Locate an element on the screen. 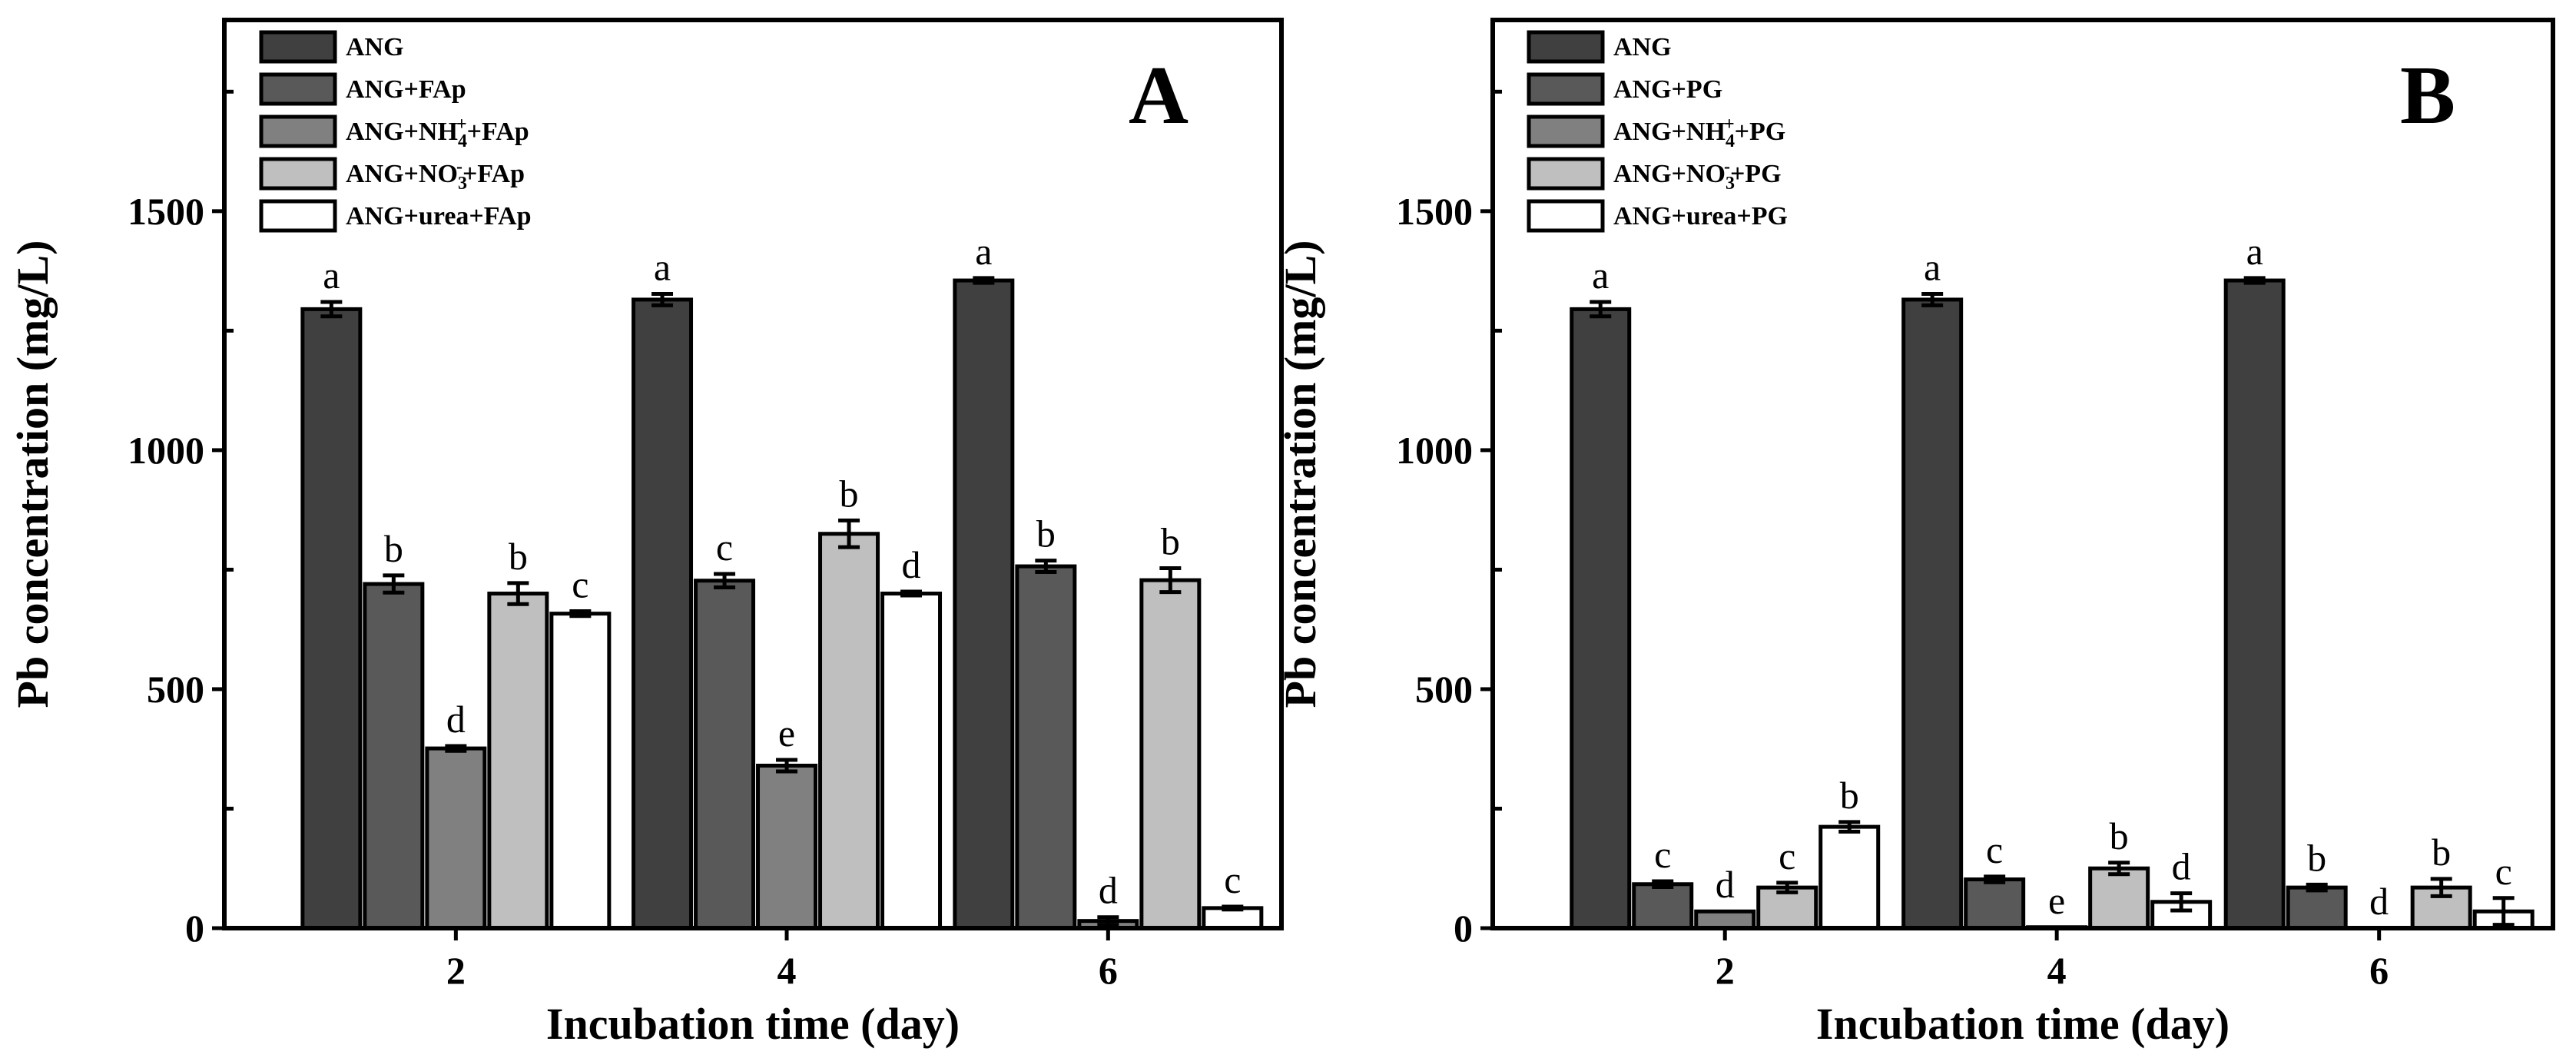 The height and width of the screenshot is (1058, 2576). bar-b-day6-series1 is located at coordinates (2254, 604).